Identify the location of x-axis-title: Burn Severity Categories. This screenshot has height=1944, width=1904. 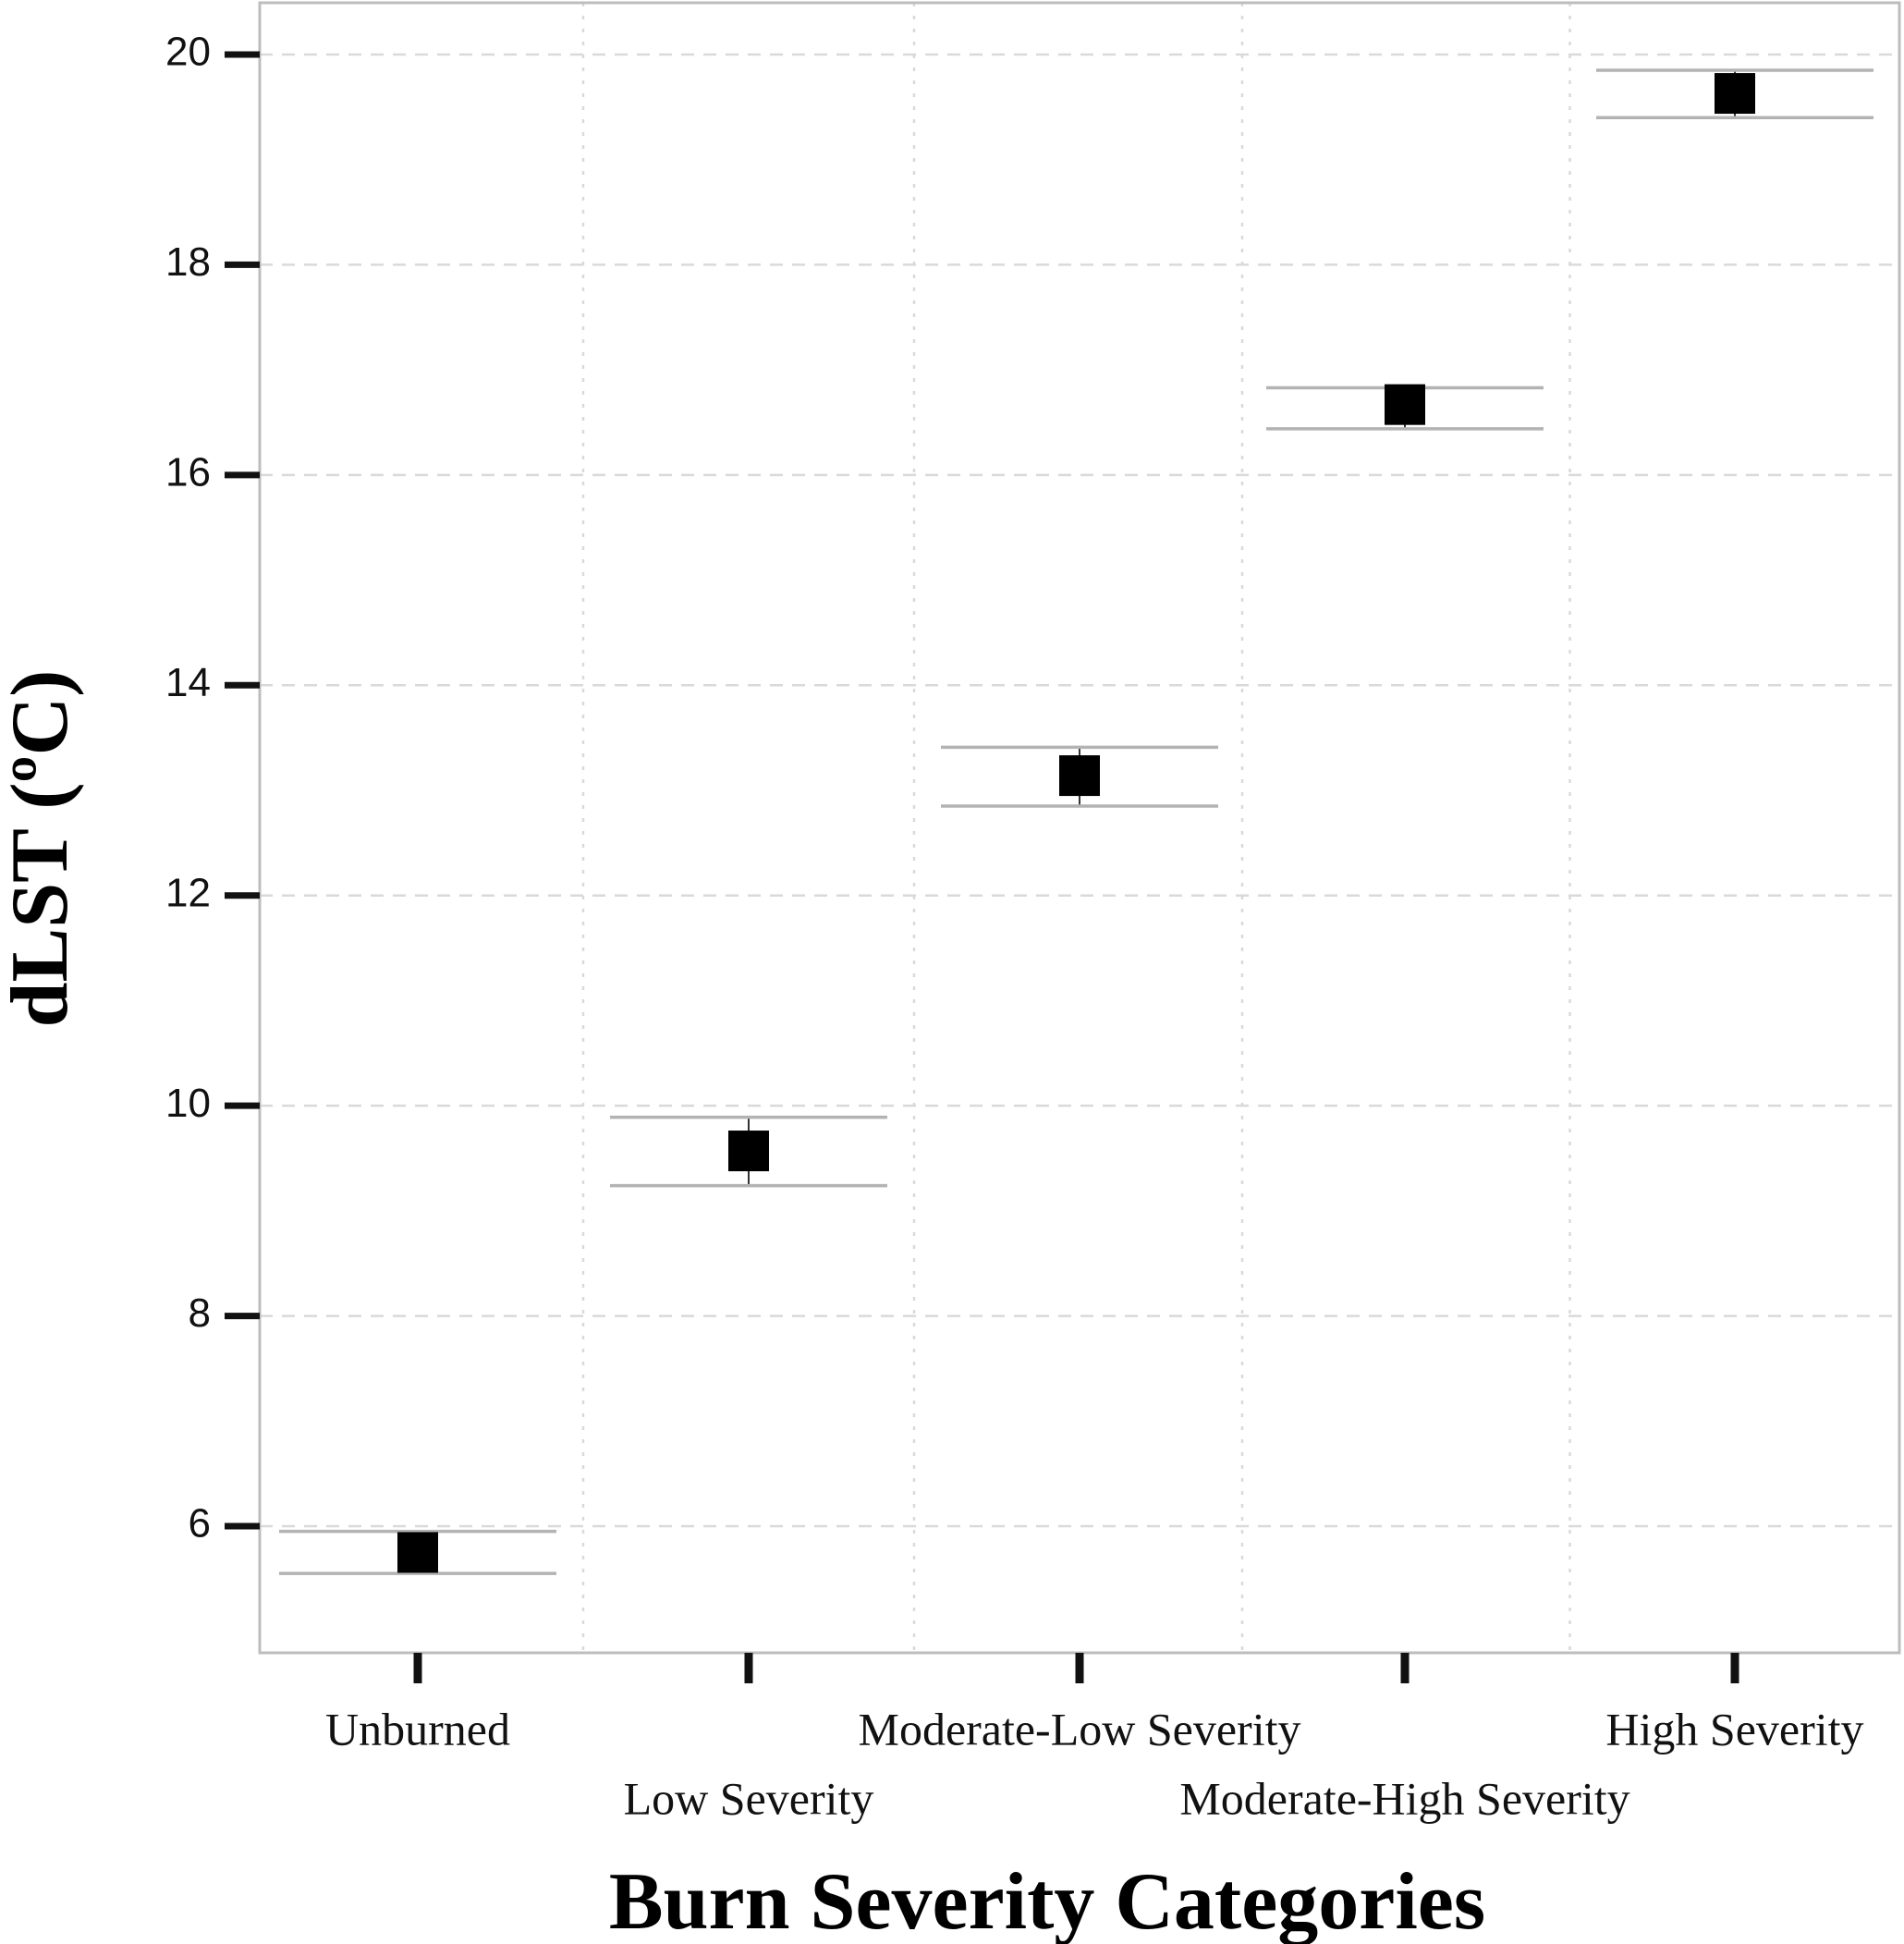
(1047, 1900).